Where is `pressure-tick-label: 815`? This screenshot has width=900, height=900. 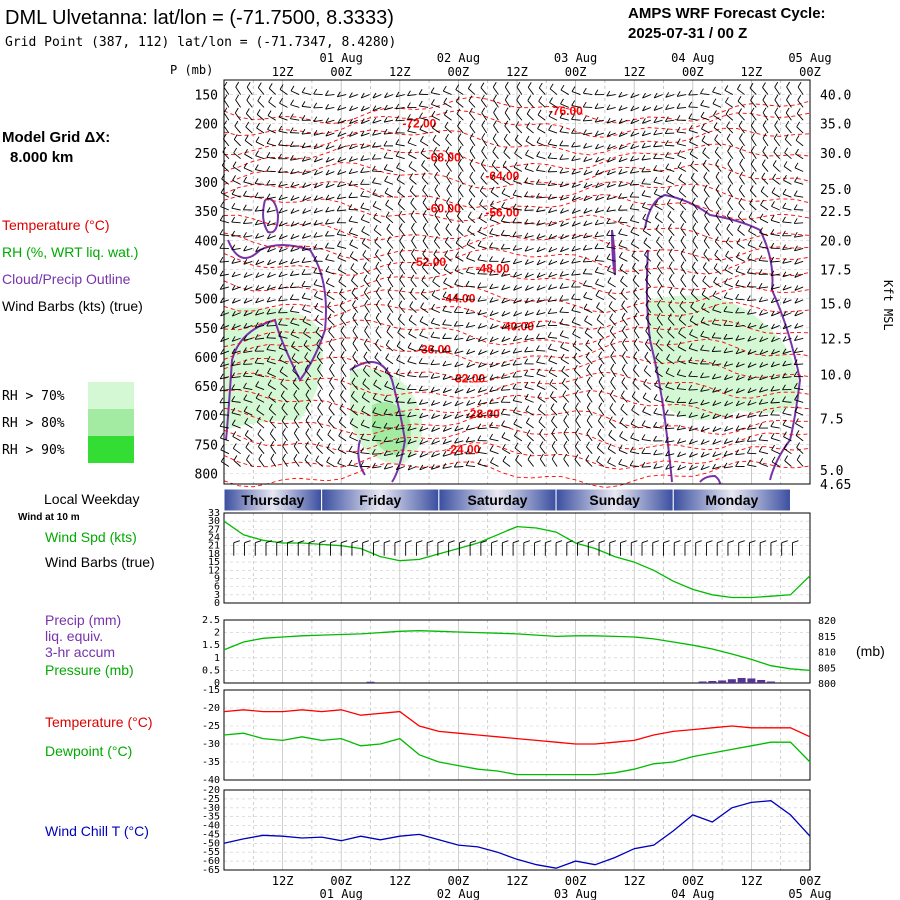
pressure-tick-label: 815 is located at coordinates (827, 637).